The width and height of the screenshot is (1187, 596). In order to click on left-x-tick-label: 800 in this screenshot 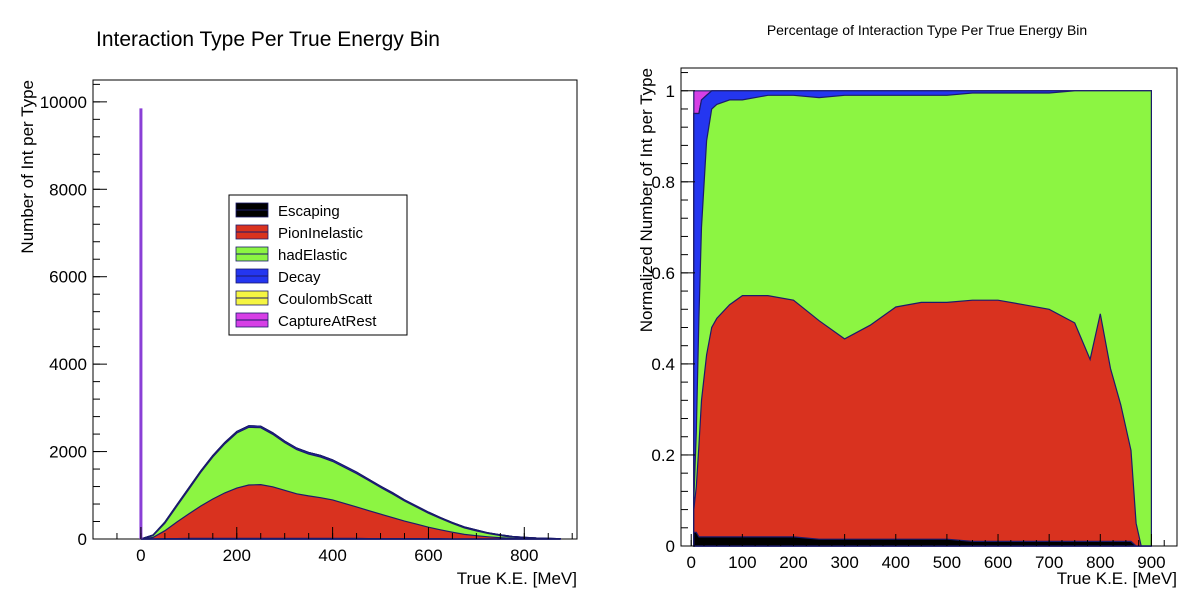, I will do `click(524, 555)`.